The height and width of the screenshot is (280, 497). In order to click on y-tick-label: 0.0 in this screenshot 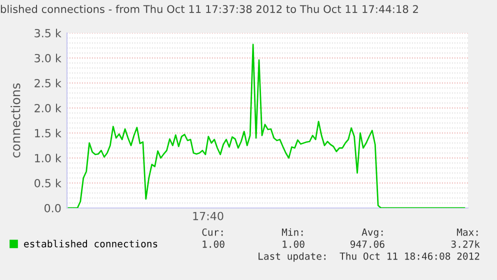, I will do `click(52, 208)`.